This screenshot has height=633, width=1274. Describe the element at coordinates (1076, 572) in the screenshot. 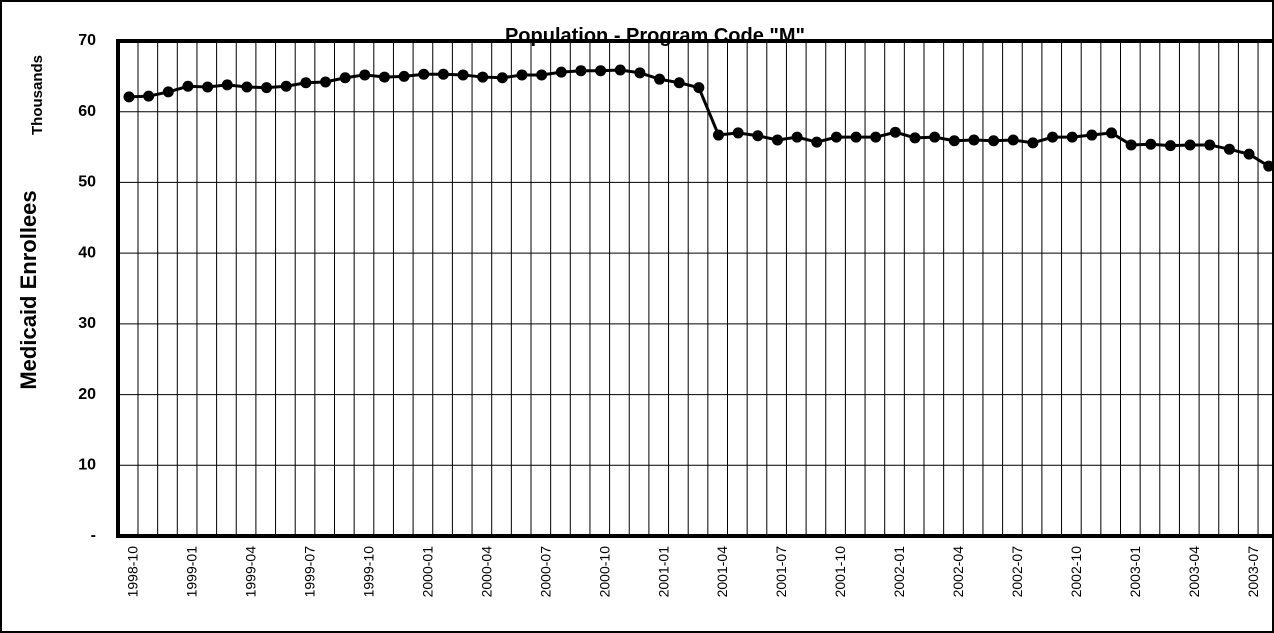

I see `x-tick-label: 2002-10` at that location.